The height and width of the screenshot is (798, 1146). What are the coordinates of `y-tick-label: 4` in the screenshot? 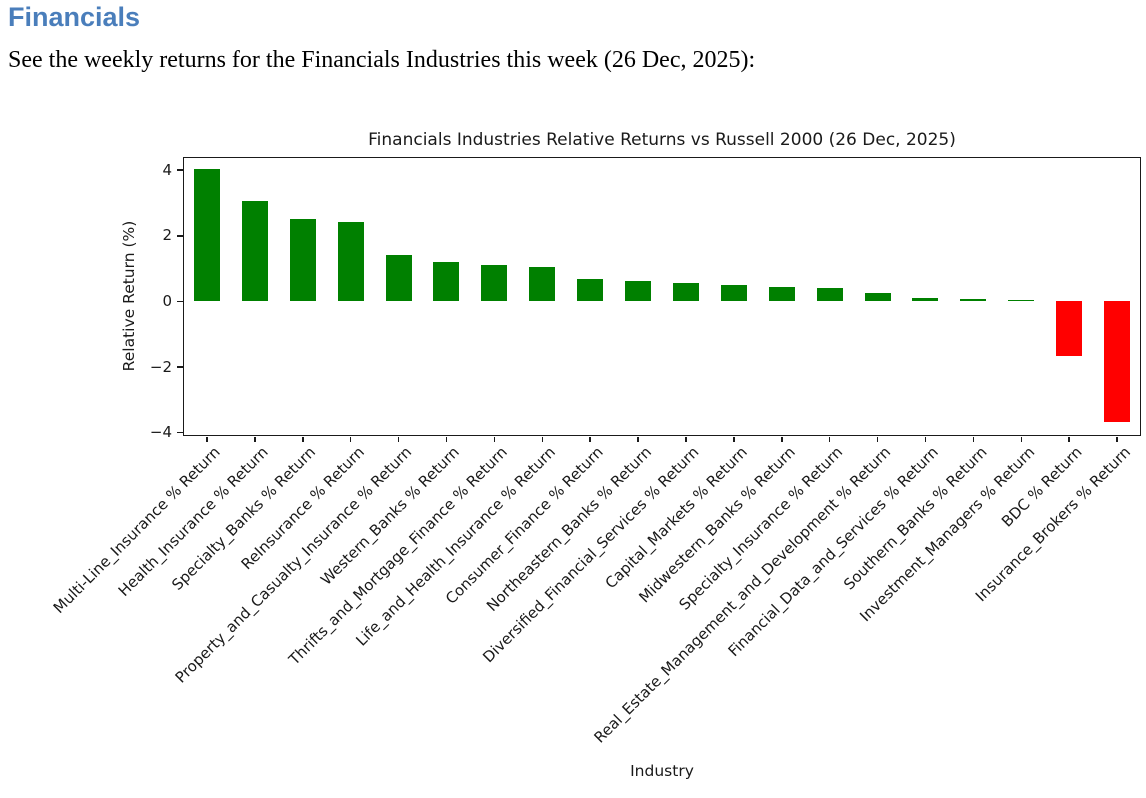 It's located at (167, 169).